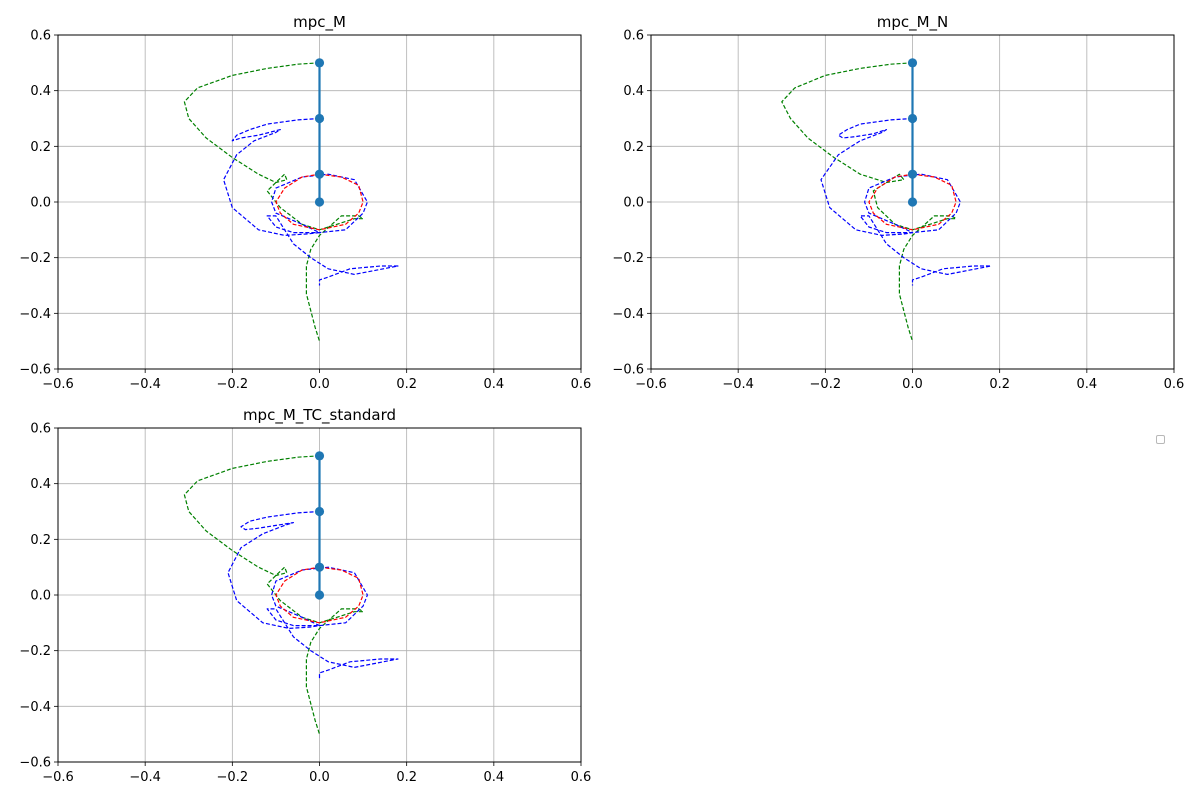 Image resolution: width=1200 pixels, height=800 pixels. Describe the element at coordinates (319, 415) in the screenshot. I see `chart-title: mpc_M_TC_standard` at that location.